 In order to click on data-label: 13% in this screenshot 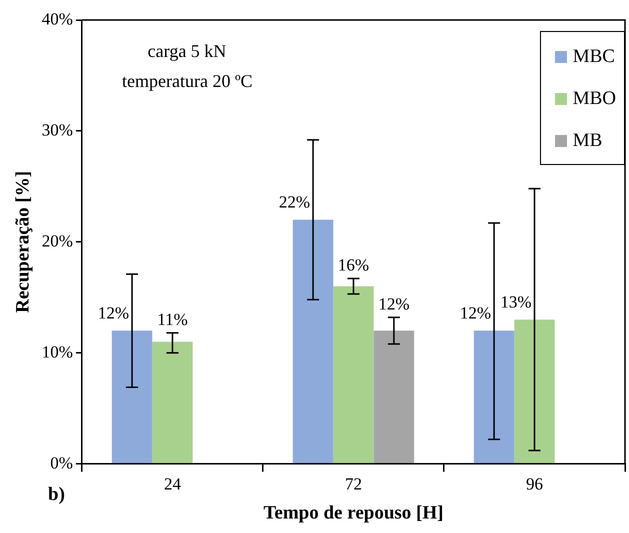, I will do `click(516, 302)`.